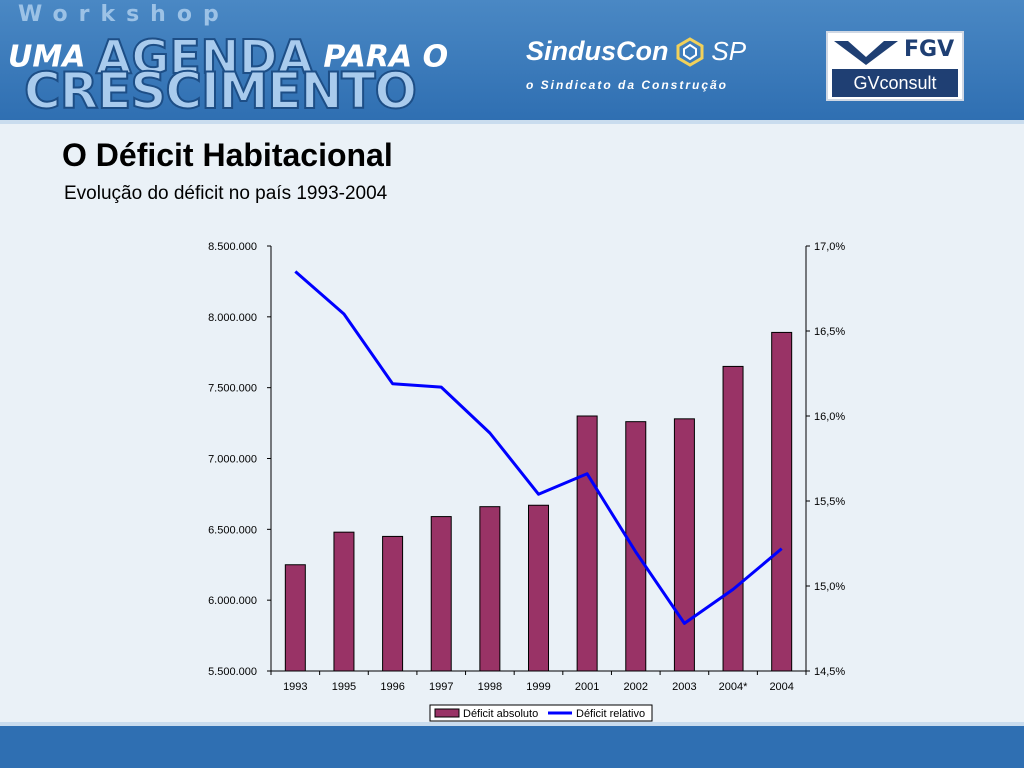  I want to click on x-tick-label: 1999, so click(538, 687).